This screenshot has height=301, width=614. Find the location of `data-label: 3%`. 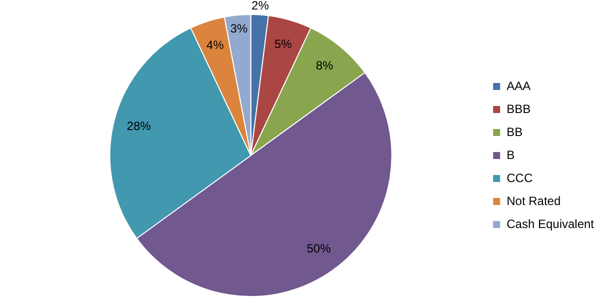

data-label: 3% is located at coordinates (239, 28).